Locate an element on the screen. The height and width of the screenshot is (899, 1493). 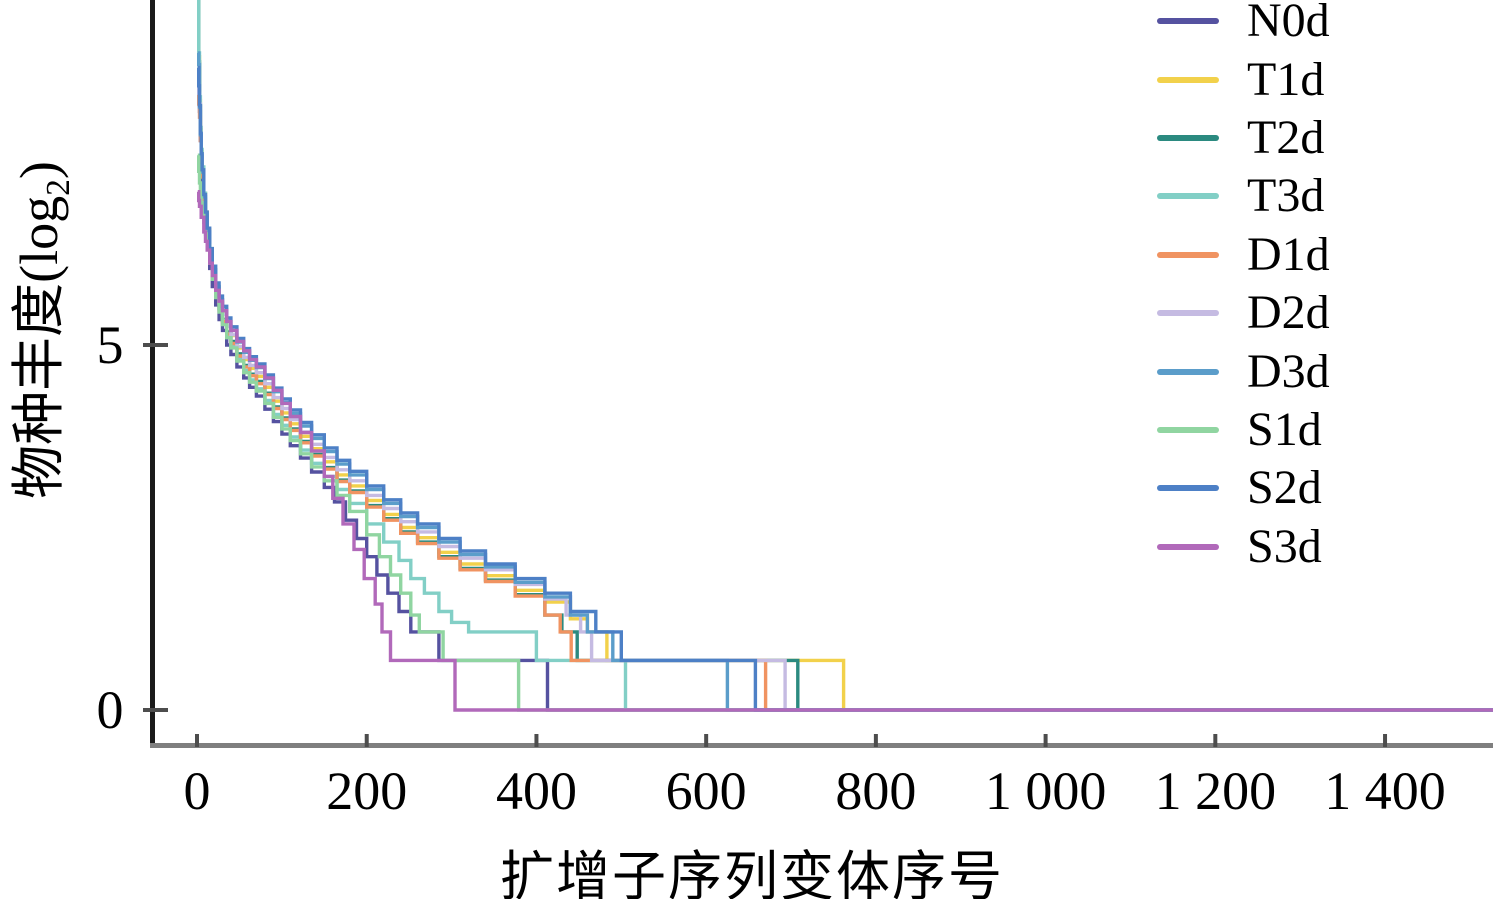
legend-swatch-T1d is located at coordinates (1188, 79).